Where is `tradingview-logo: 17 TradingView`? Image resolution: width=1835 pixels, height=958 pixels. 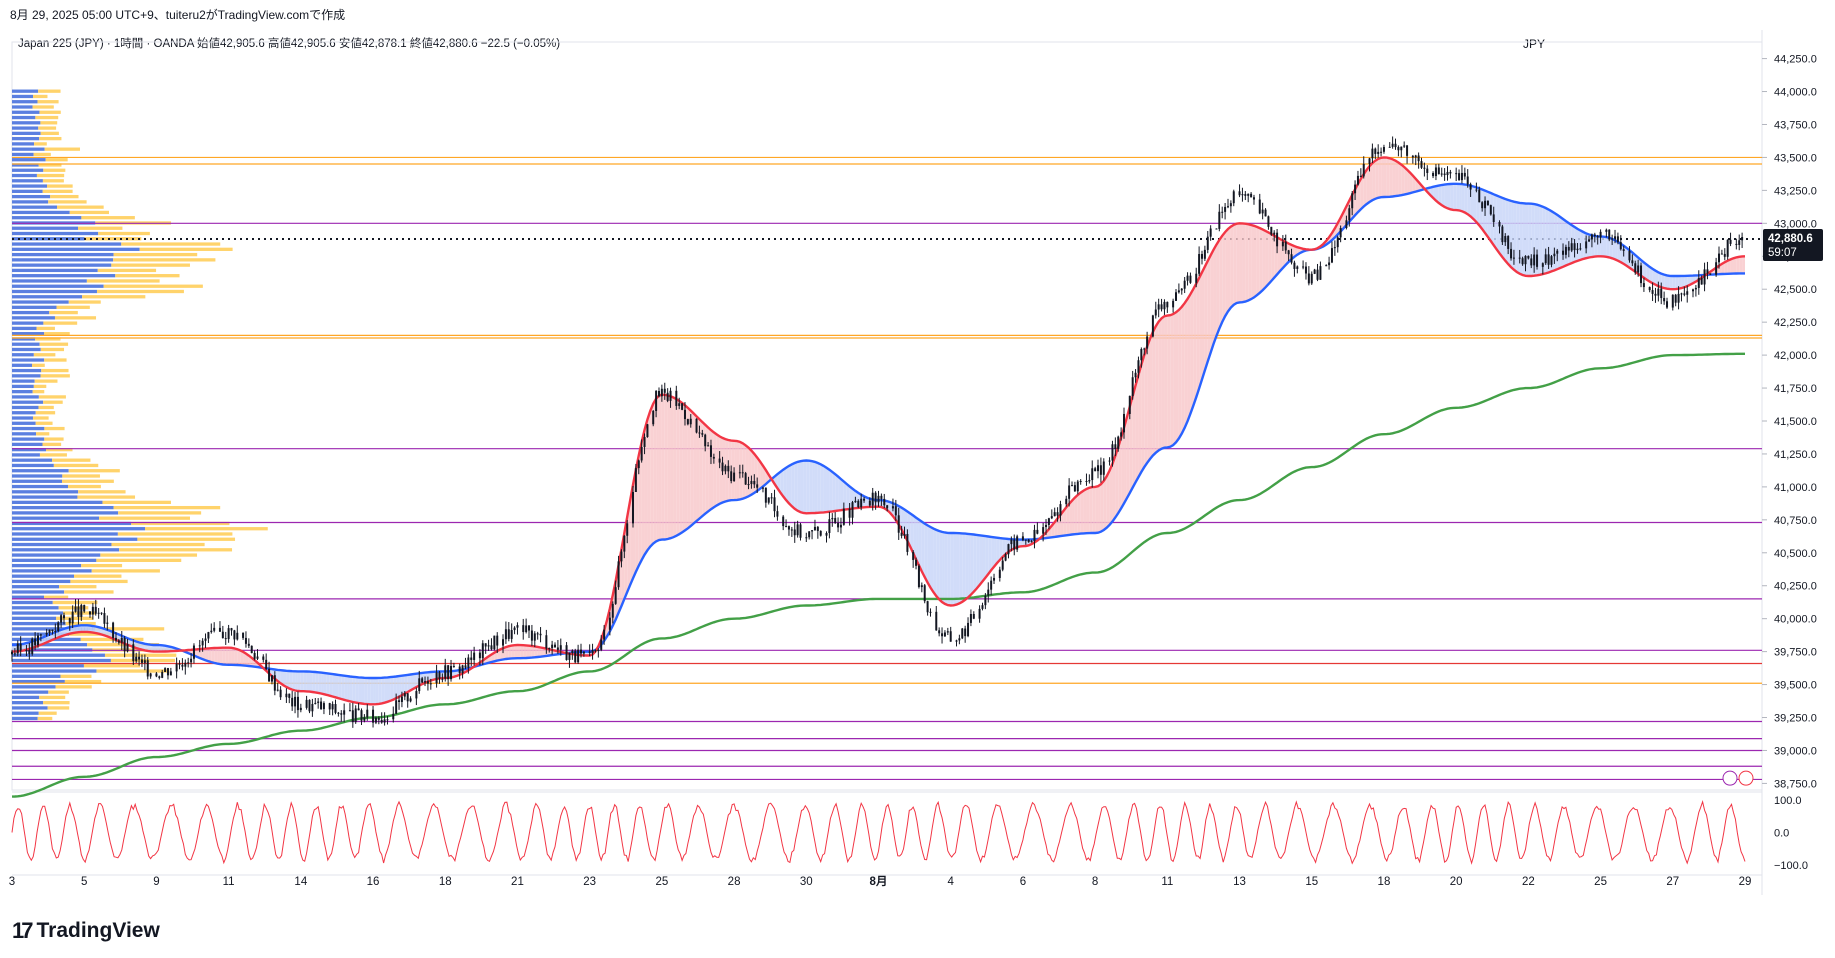 tradingview-logo: 17 TradingView is located at coordinates (86, 931).